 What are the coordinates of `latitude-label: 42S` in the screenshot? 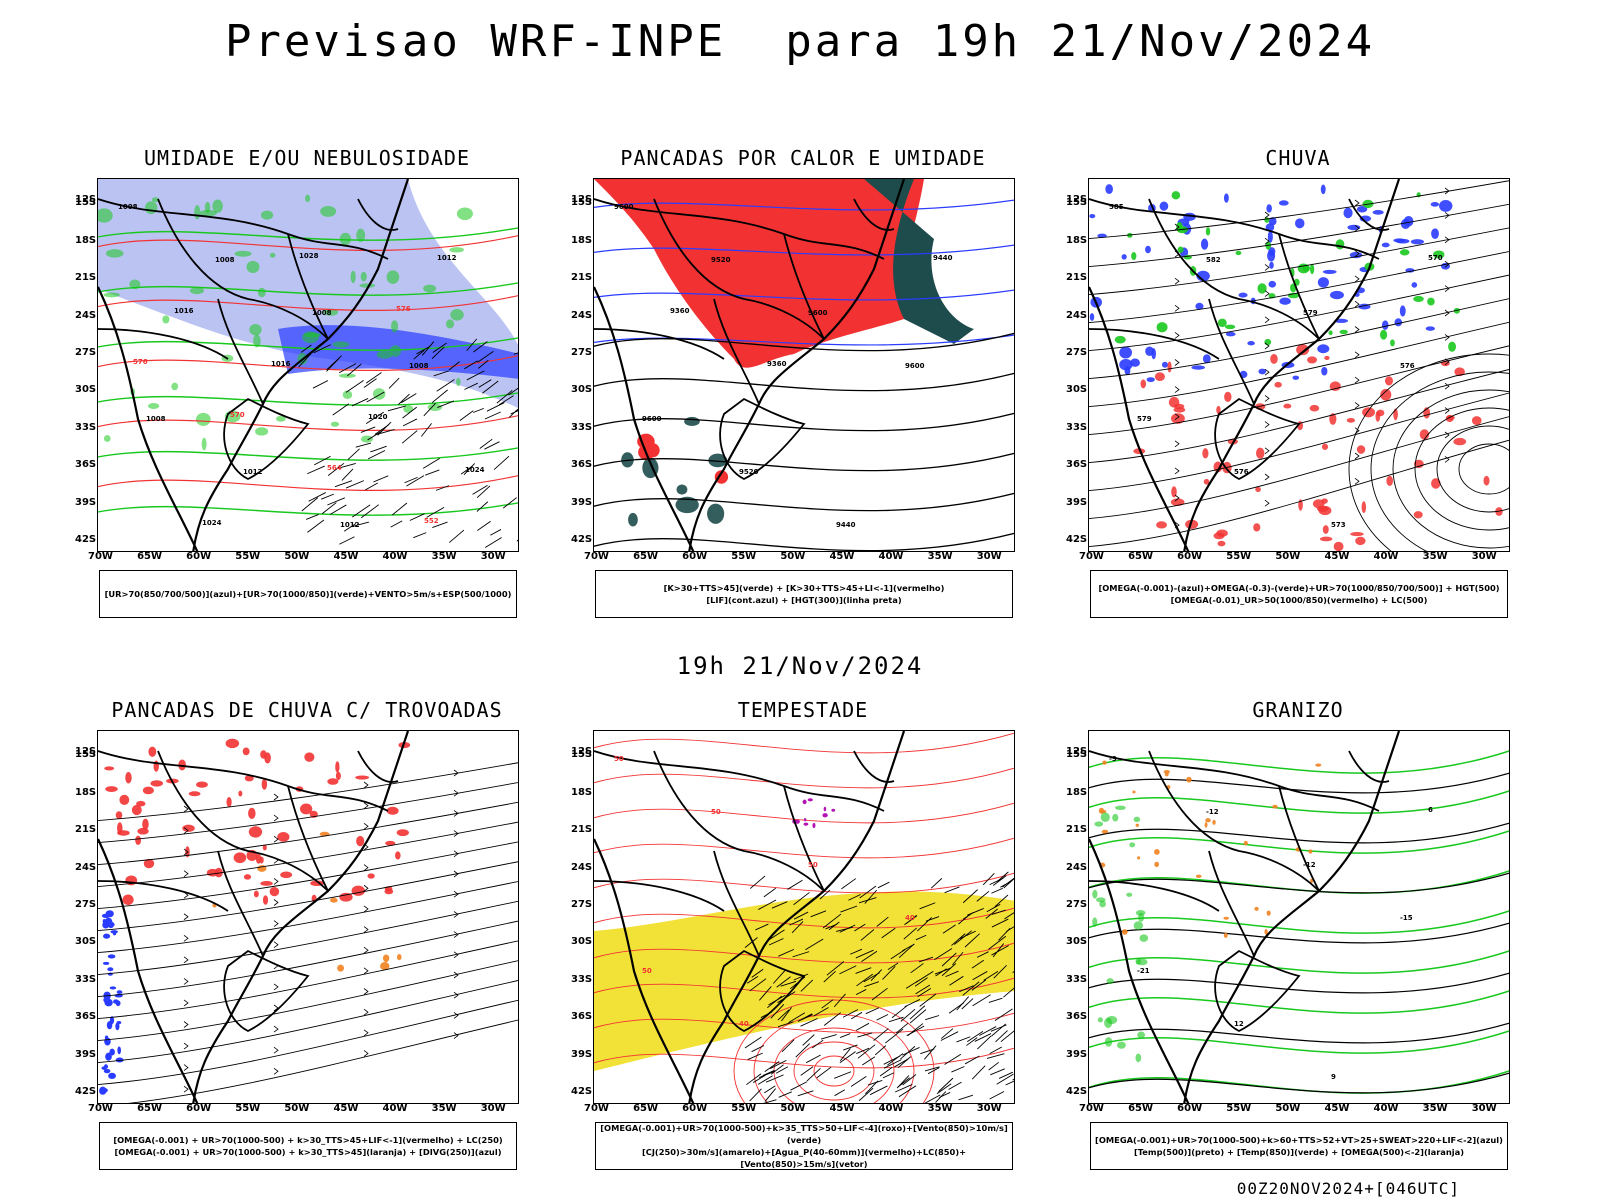 It's located at (1077, 1091).